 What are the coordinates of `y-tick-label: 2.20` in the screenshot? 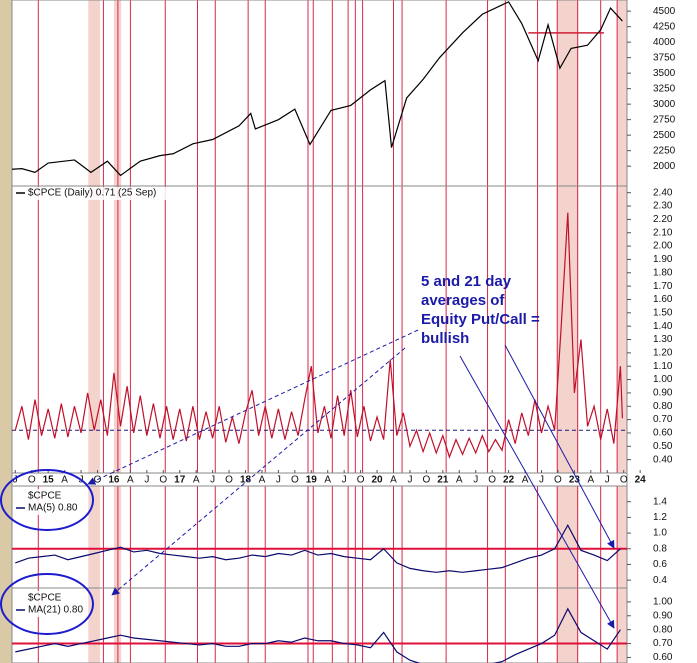 It's located at (663, 219).